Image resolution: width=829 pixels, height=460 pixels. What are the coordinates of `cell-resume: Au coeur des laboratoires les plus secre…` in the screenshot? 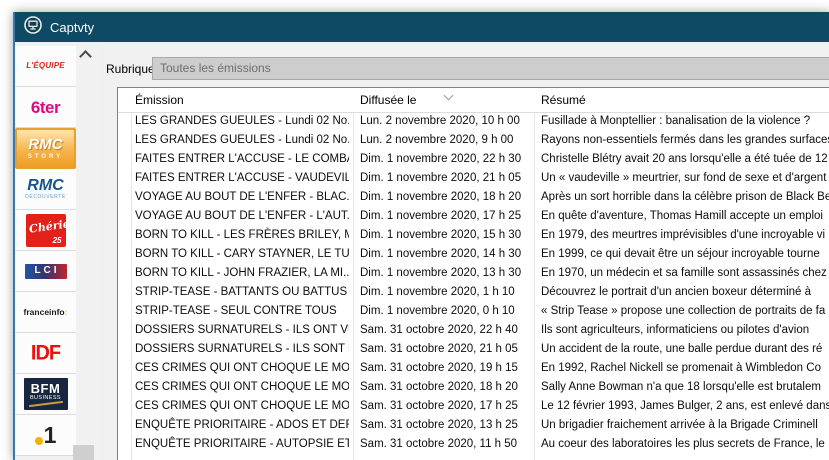 It's located at (683, 444).